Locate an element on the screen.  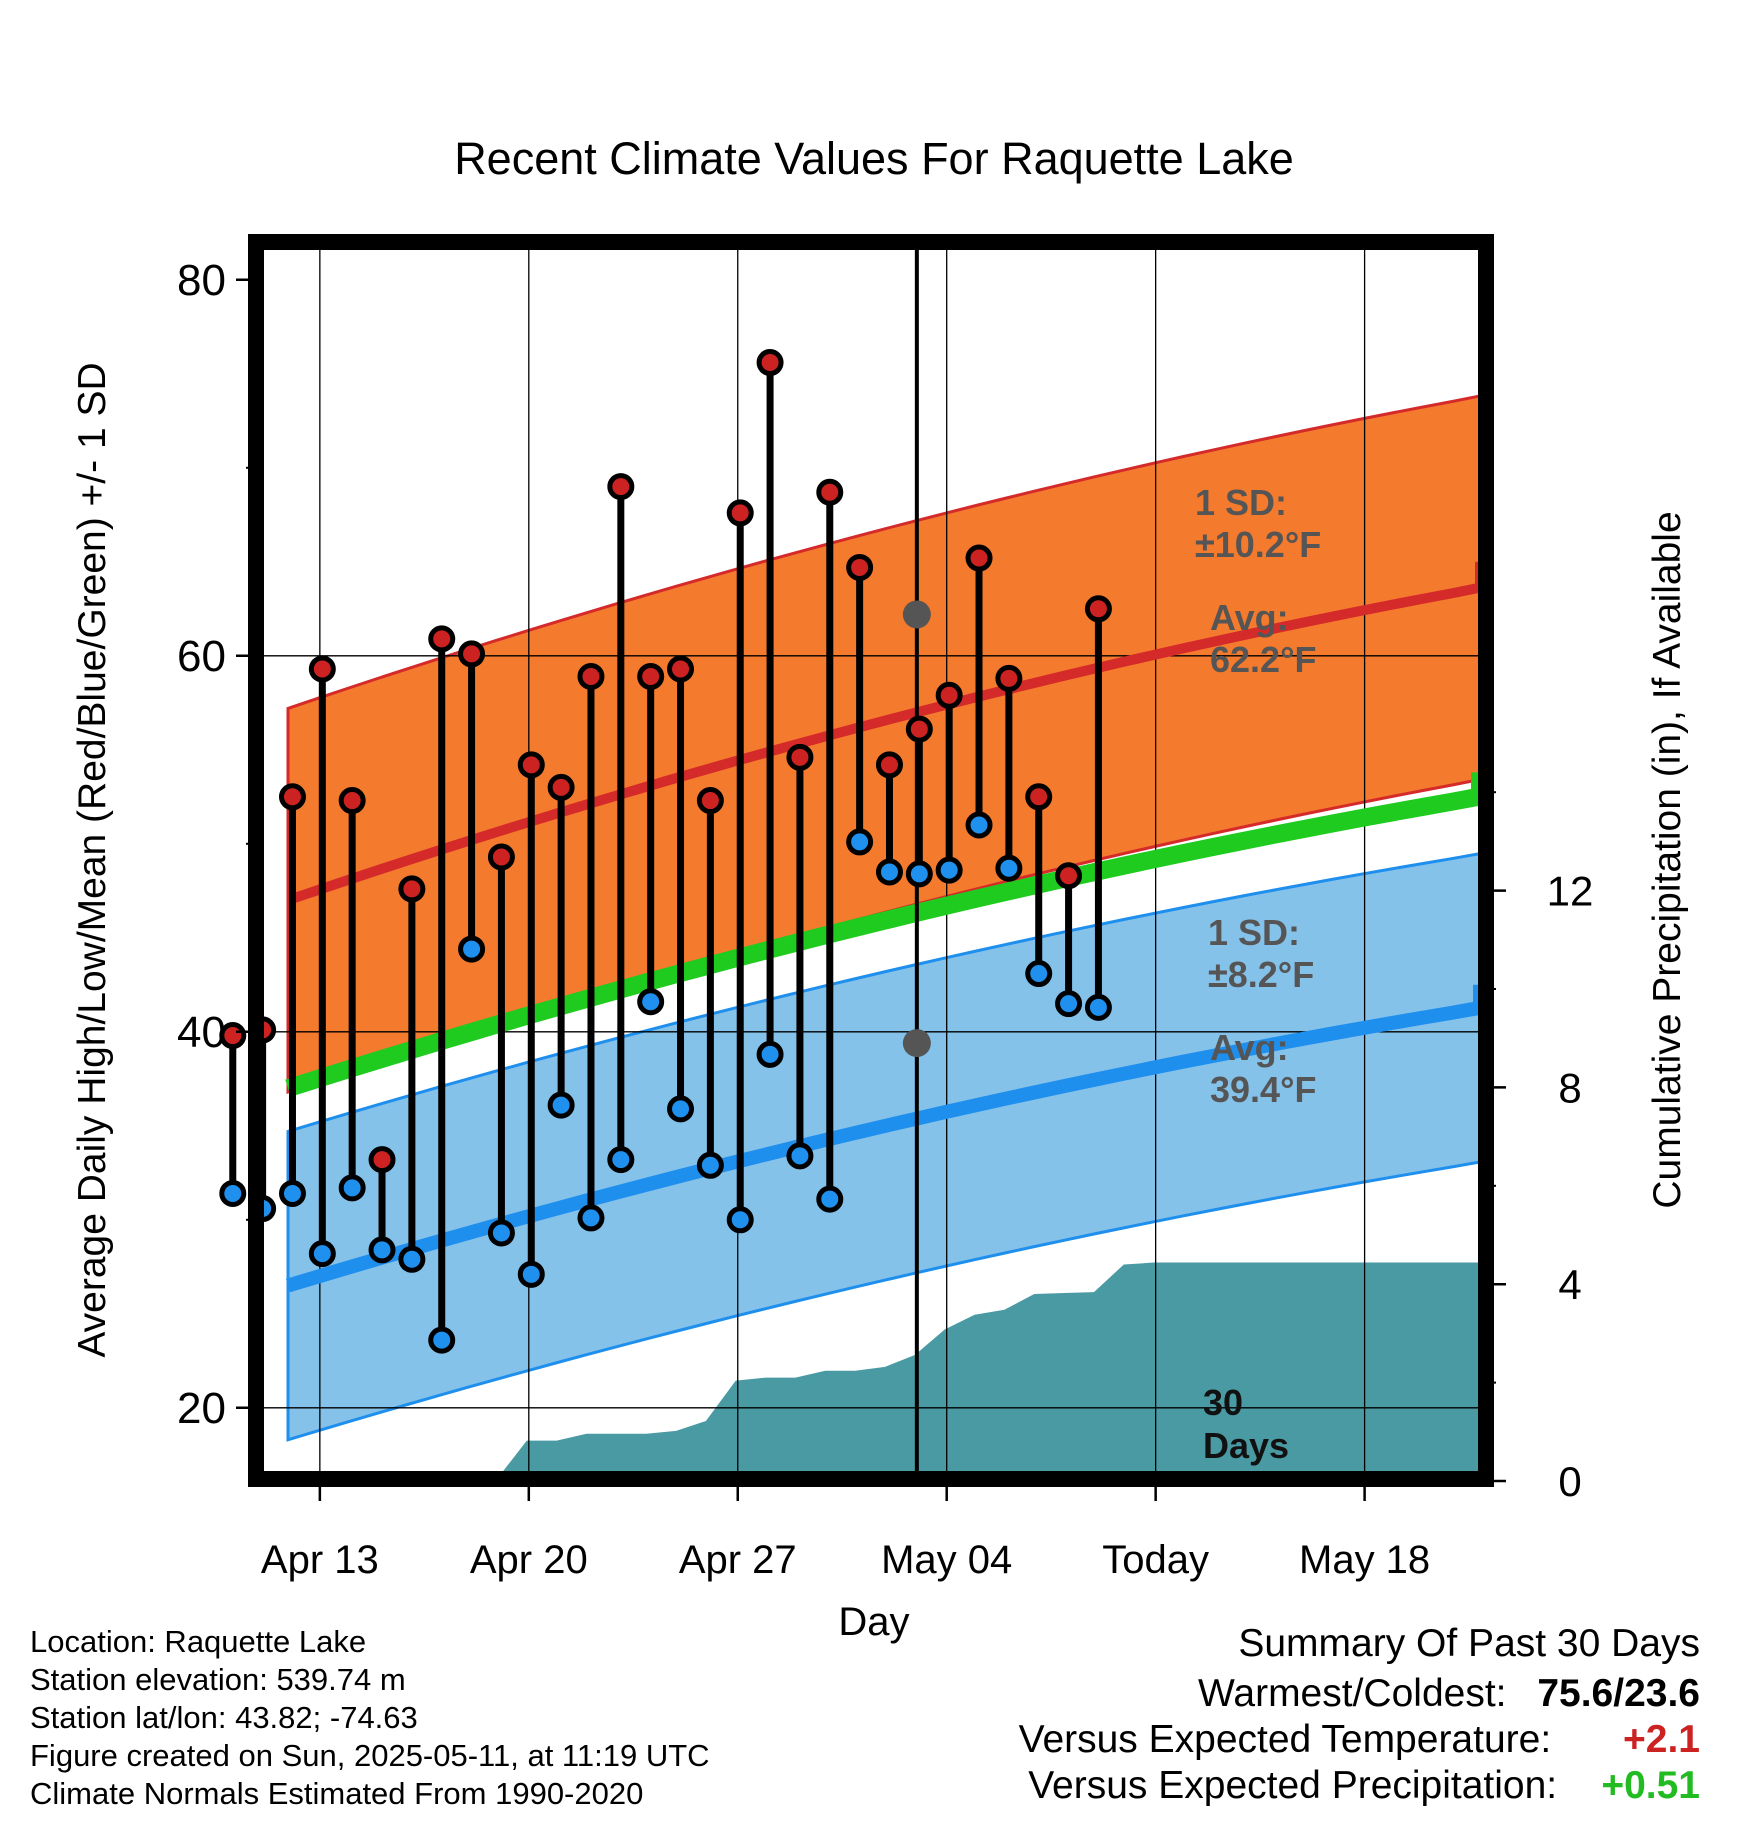
high-avg-value: 62.2°F is located at coordinates (1263, 659).